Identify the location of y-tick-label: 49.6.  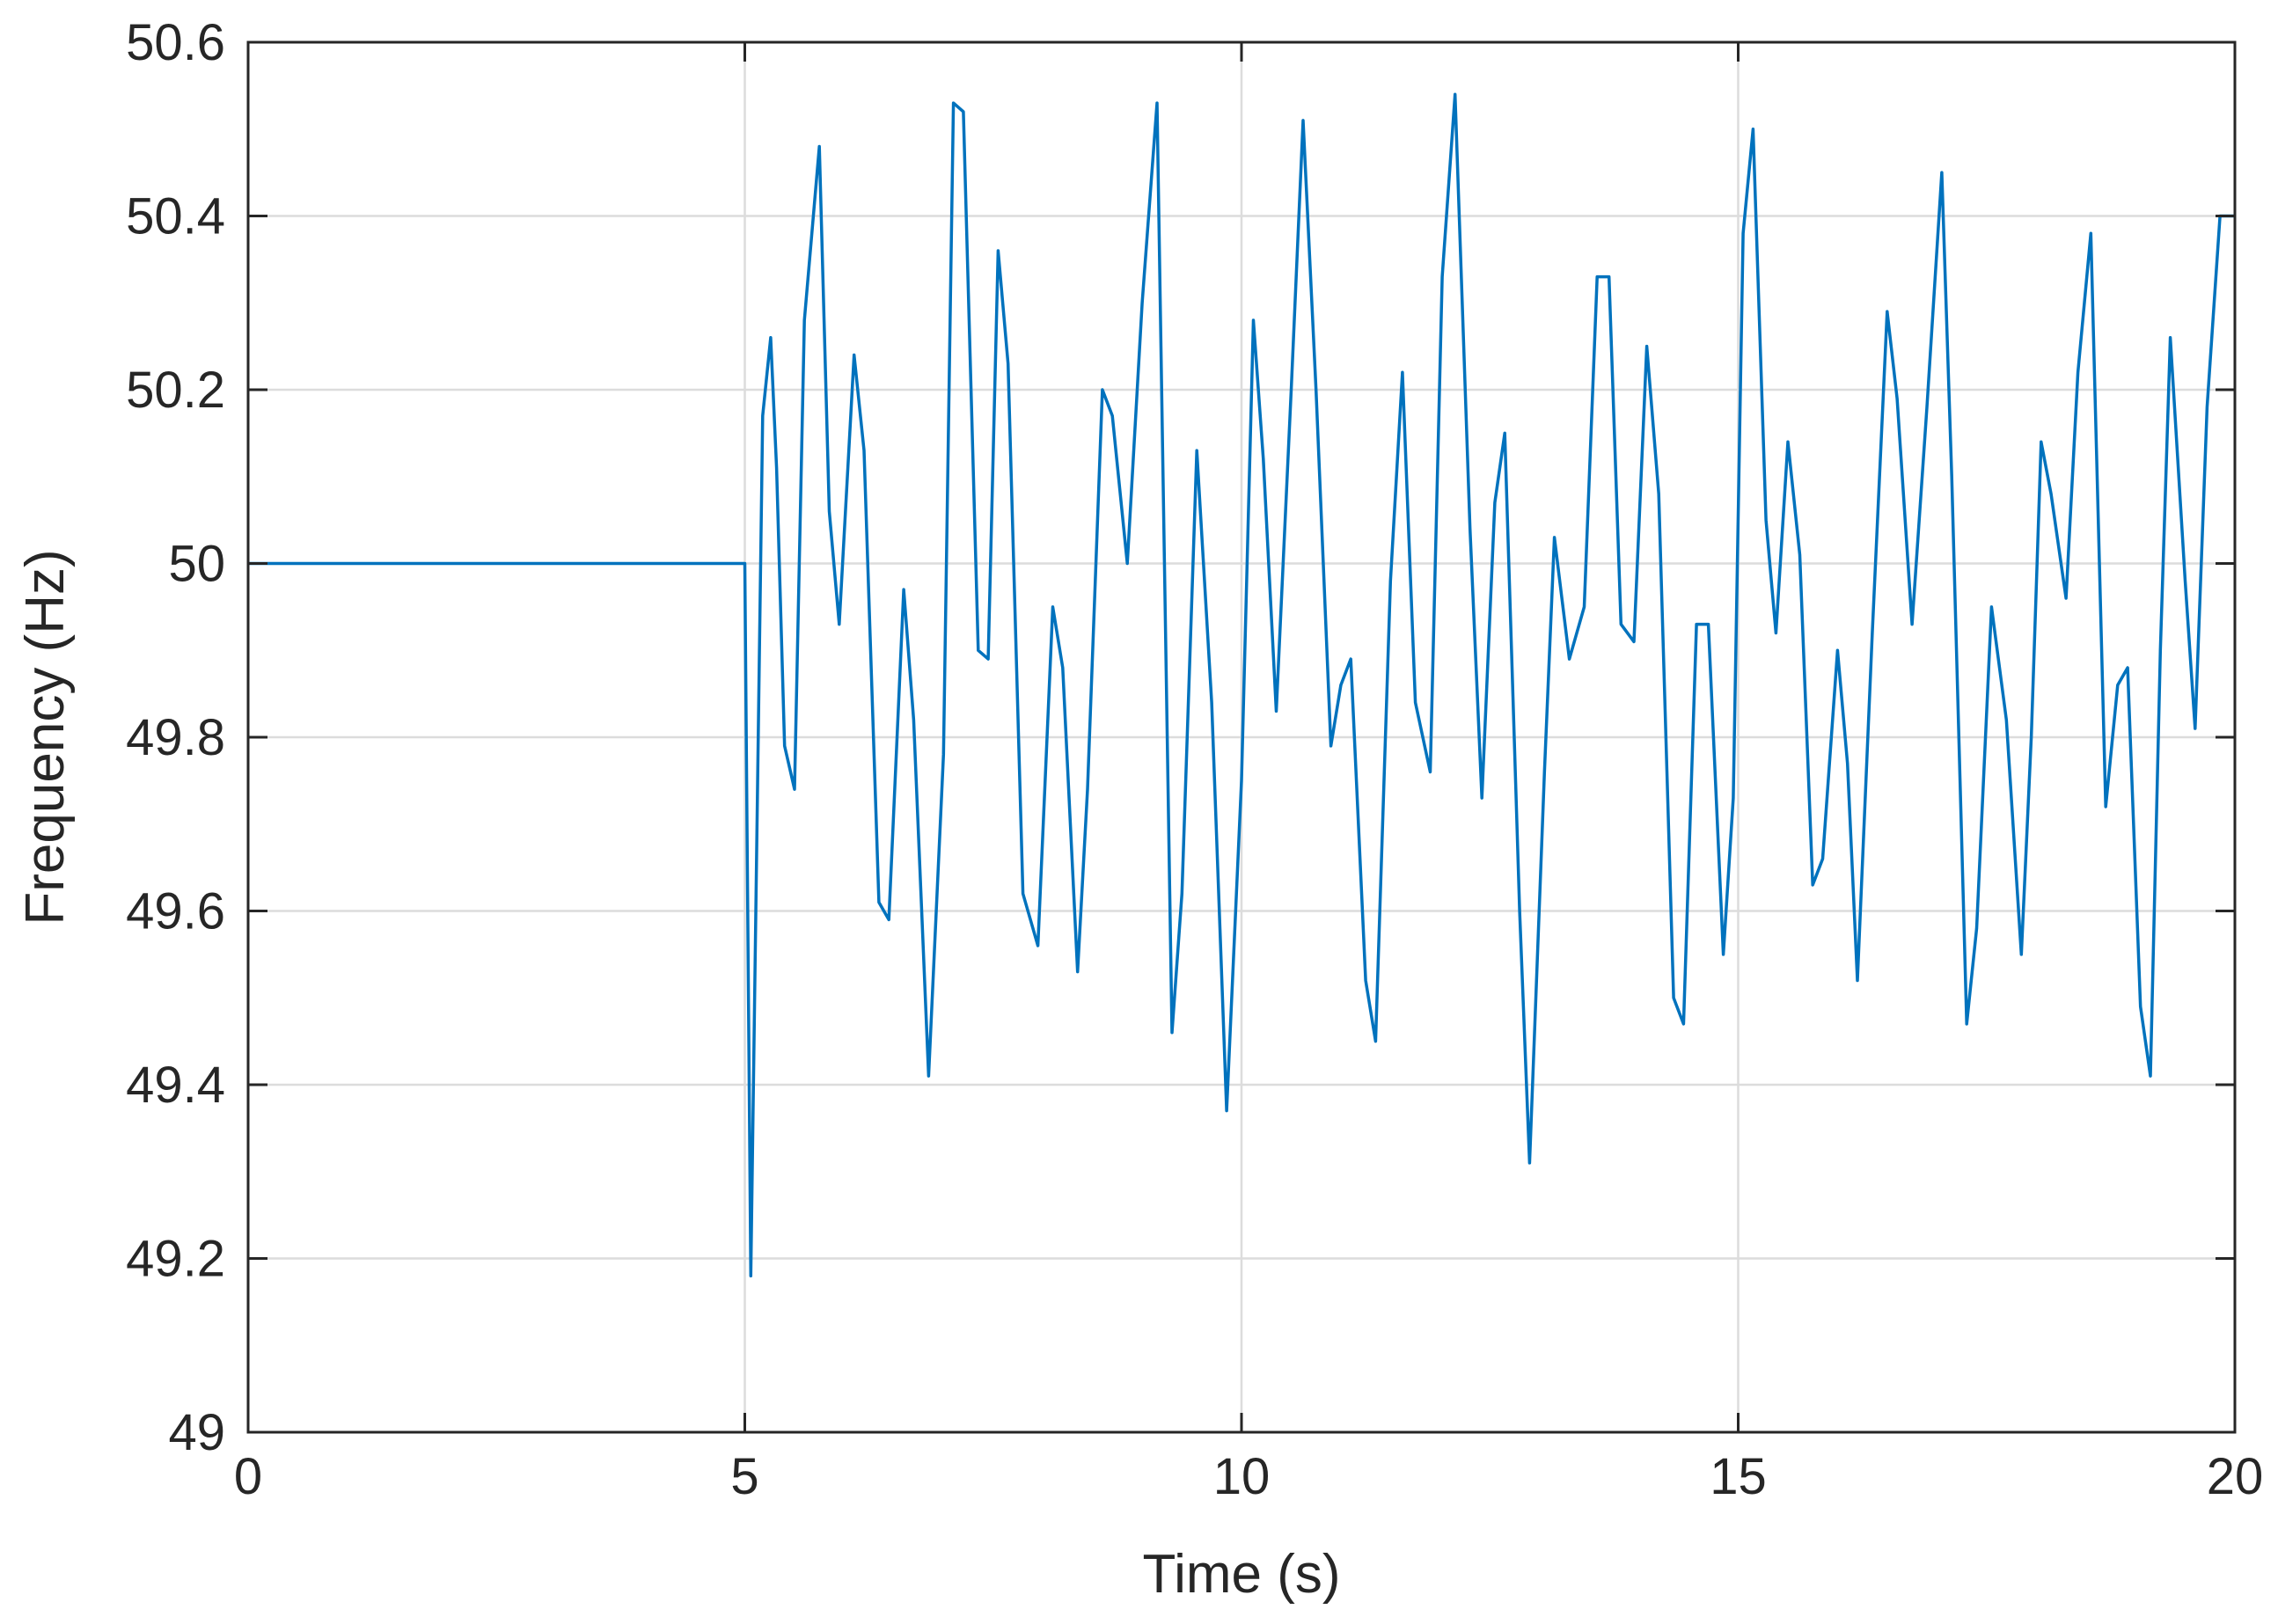
(176, 911).